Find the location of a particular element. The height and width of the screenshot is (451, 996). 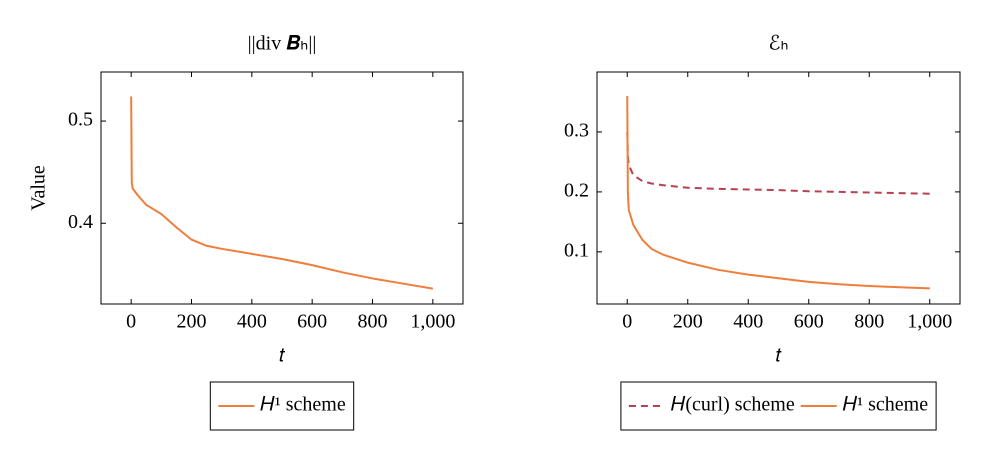

legend: 𝐻¹ scheme is located at coordinates (282, 406).